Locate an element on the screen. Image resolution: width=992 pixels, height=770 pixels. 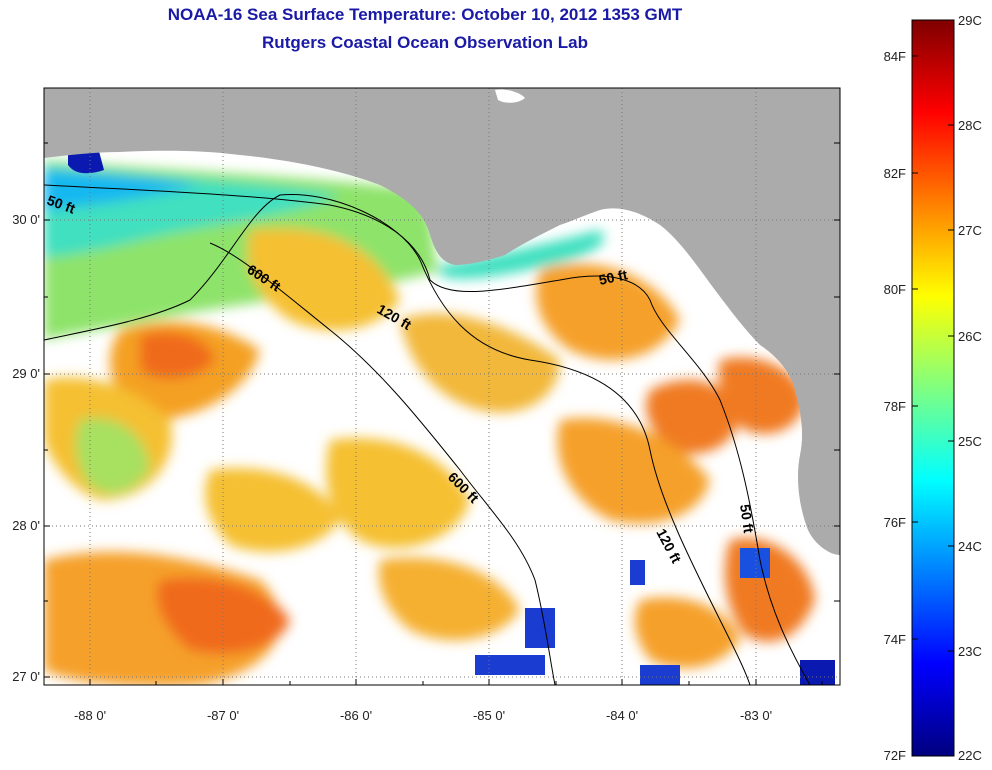
colorbar-c-label: 26C is located at coordinates (970, 336).